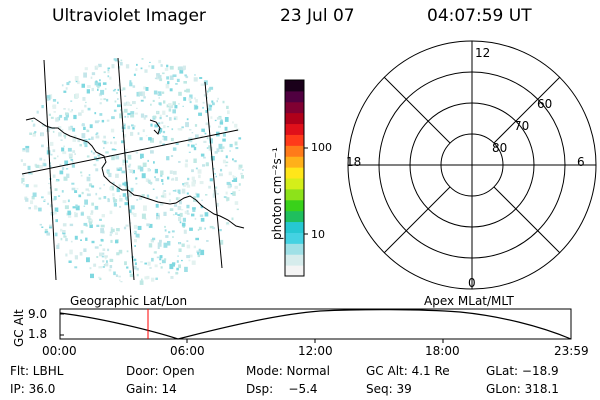 This screenshot has width=600, height=400. What do you see at coordinates (483, 53) in the screenshot?
I see `polar-label-12: 12` at bounding box center [483, 53].